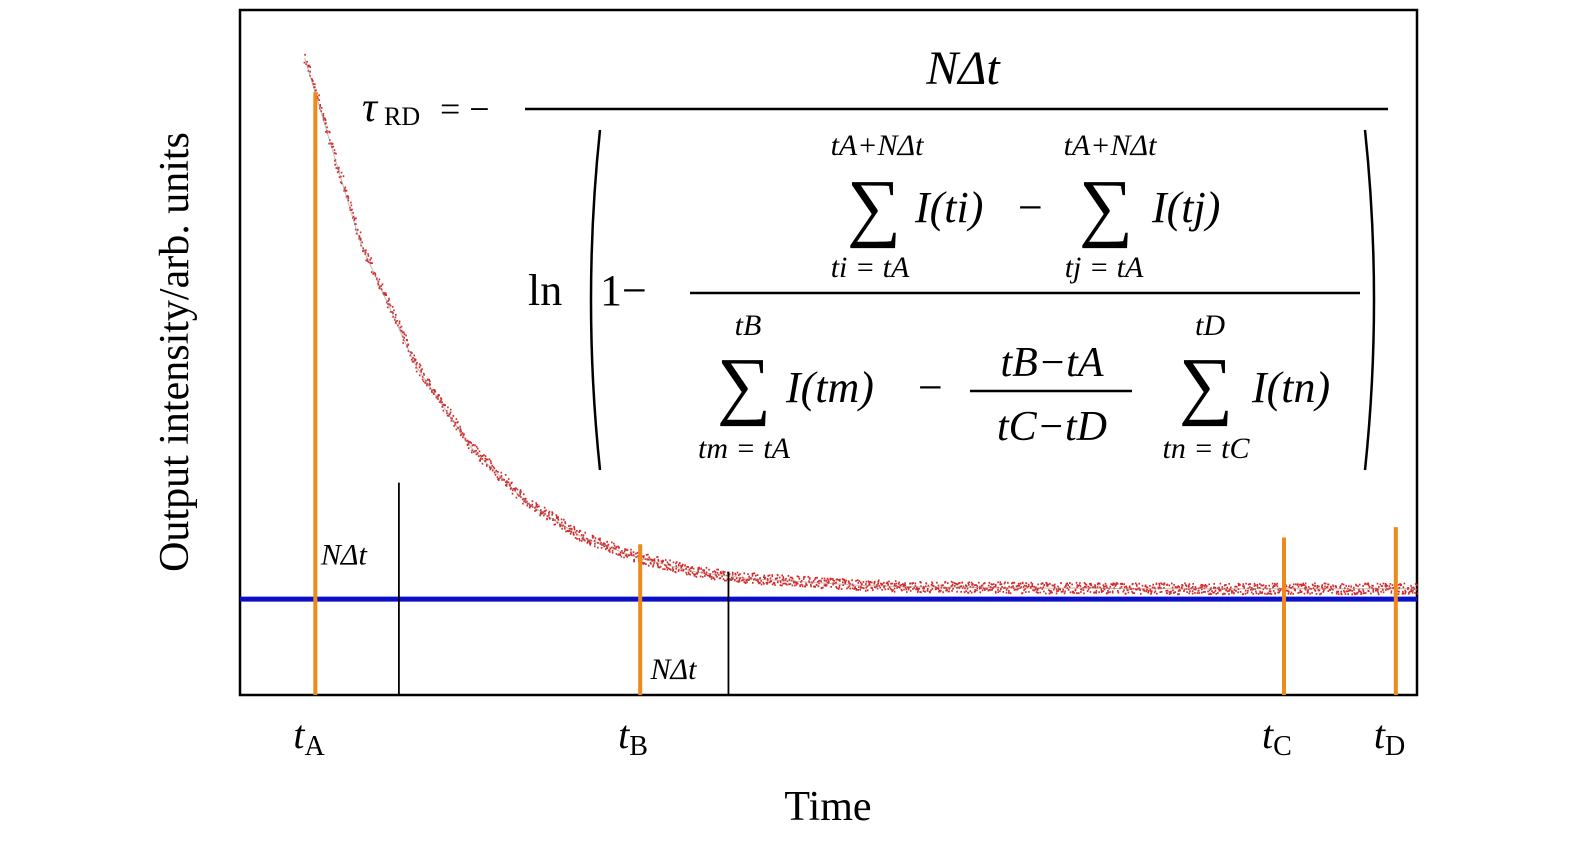 This screenshot has width=1575, height=846. I want to click on top-sum1-upper: tA+NΔt, so click(878, 145).